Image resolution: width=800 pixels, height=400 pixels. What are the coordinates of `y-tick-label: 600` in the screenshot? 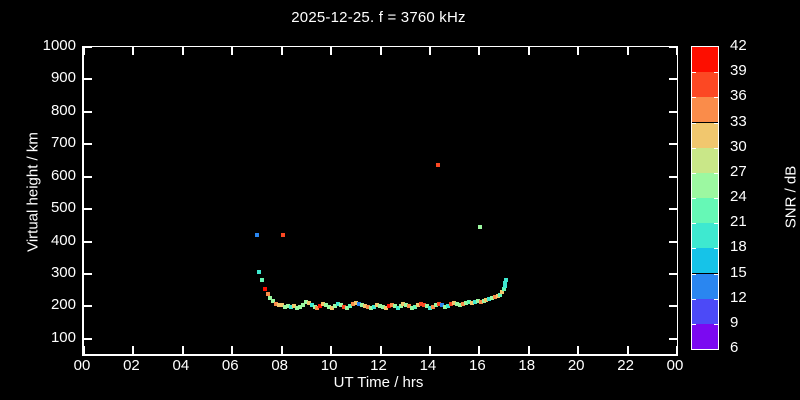 It's located at (63, 175).